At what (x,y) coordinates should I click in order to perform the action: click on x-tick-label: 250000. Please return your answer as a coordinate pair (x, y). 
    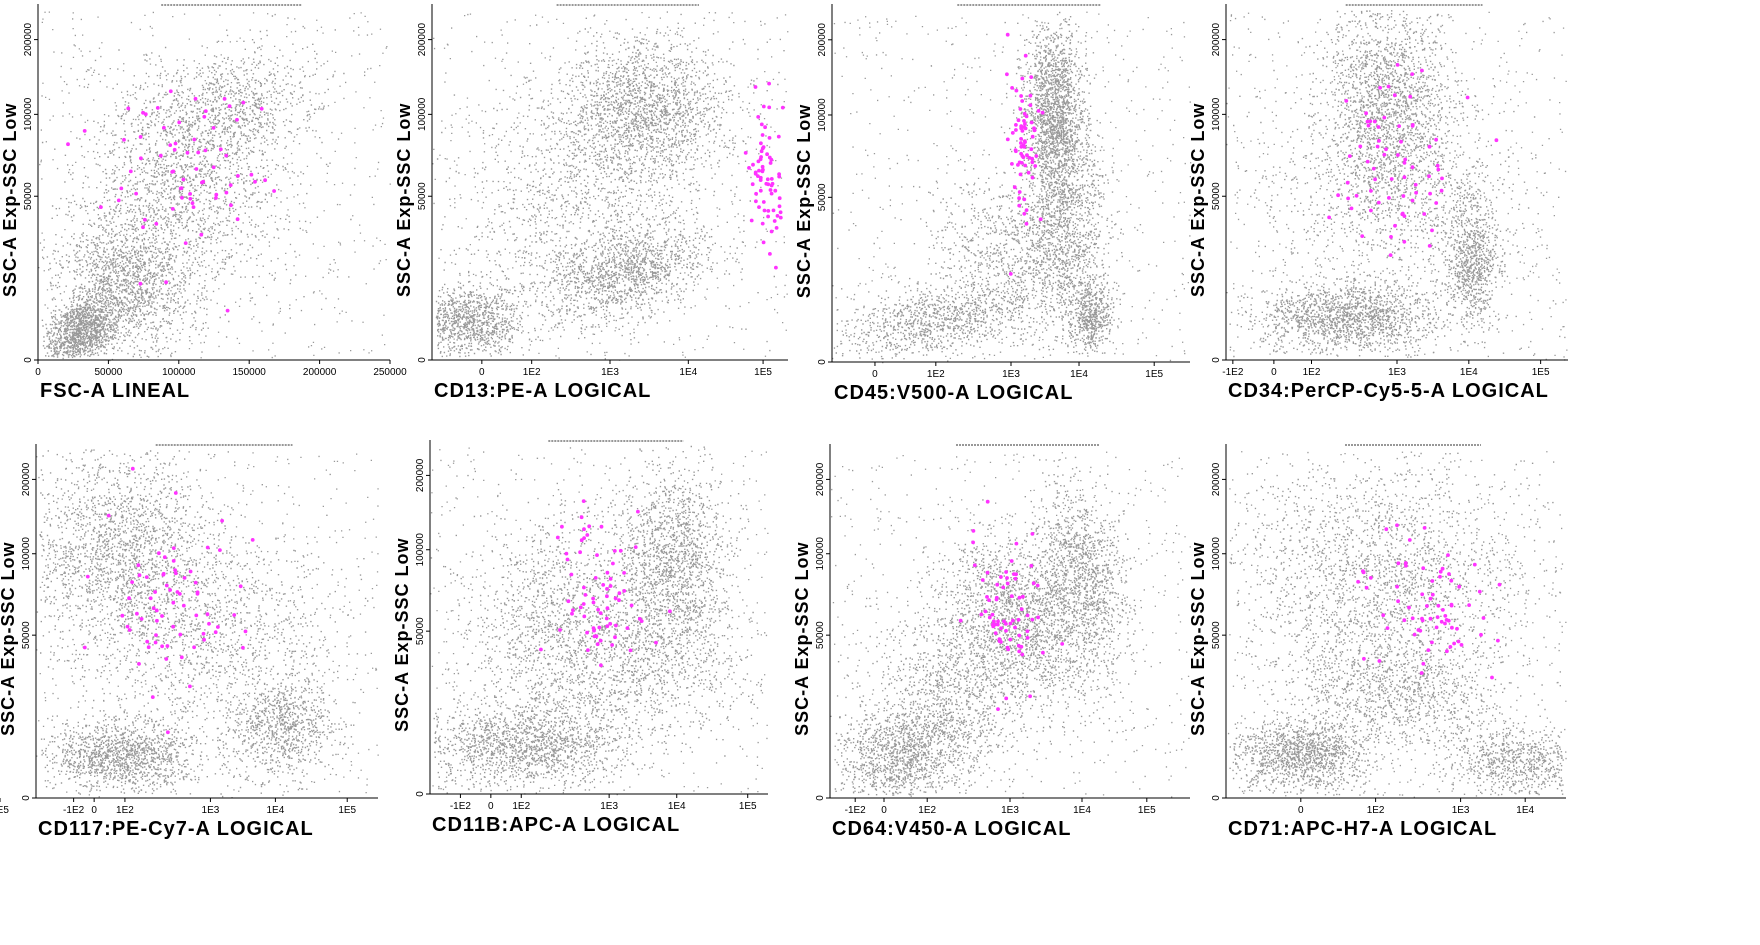
    Looking at the image, I should click on (390, 372).